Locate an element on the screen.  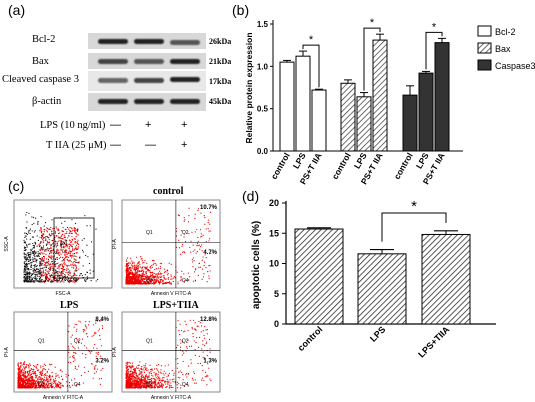
significance-bracket is located at coordinates (434, 50).